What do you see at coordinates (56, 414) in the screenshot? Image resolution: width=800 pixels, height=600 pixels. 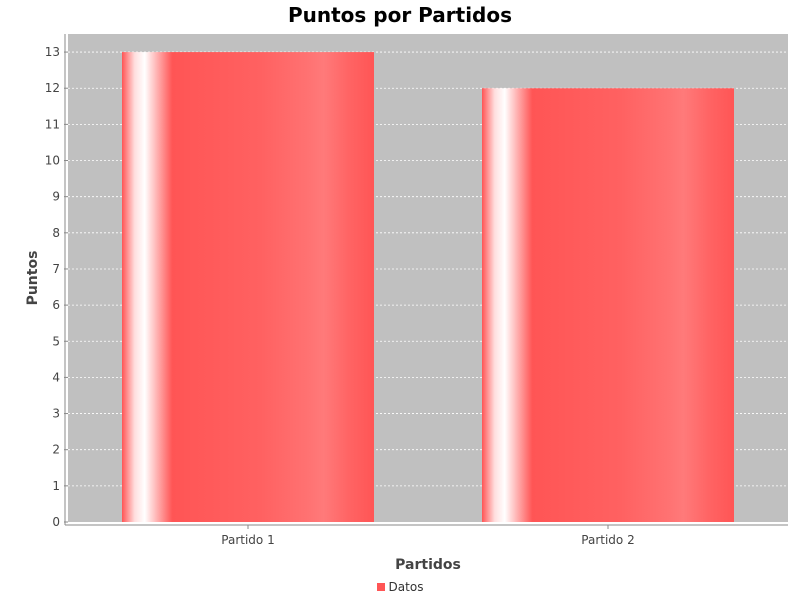 I see `y-tick-label: 3` at bounding box center [56, 414].